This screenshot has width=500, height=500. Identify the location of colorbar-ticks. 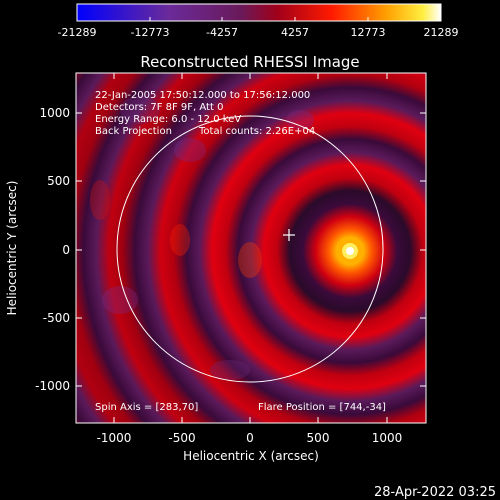
(259, 19).